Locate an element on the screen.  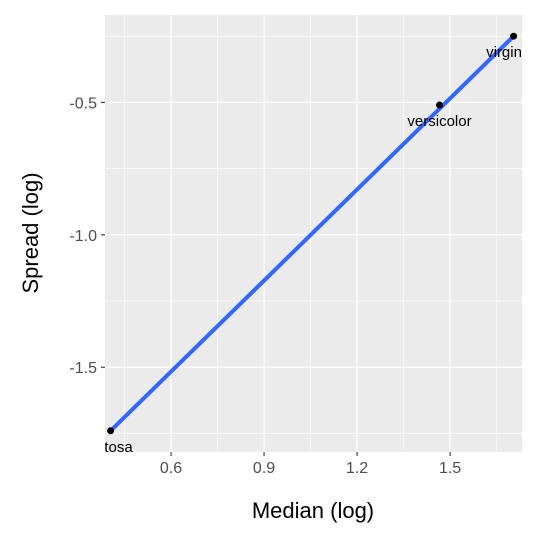
y-tick-label: -1.0 is located at coordinates (83, 236).